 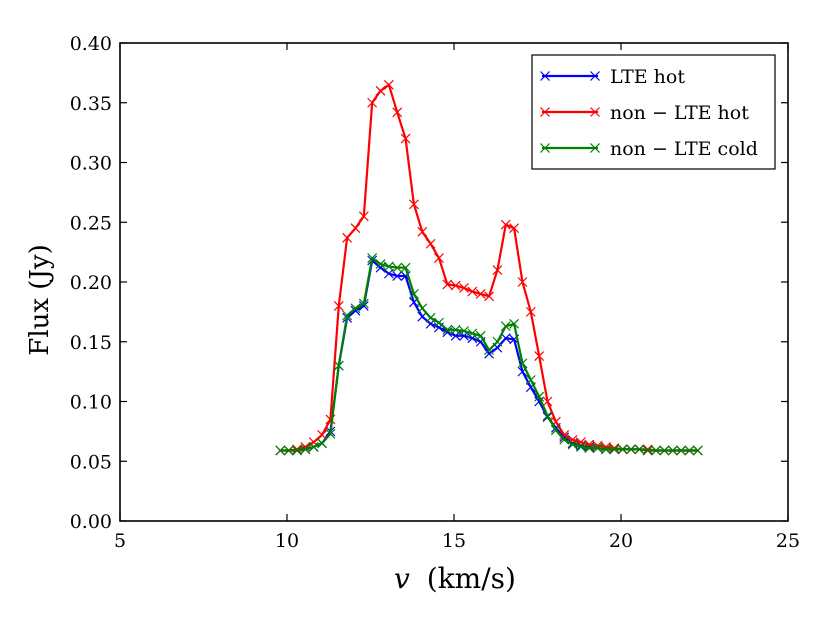 What do you see at coordinates (91, 462) in the screenshot?
I see `y-tick-label: 0.05` at bounding box center [91, 462].